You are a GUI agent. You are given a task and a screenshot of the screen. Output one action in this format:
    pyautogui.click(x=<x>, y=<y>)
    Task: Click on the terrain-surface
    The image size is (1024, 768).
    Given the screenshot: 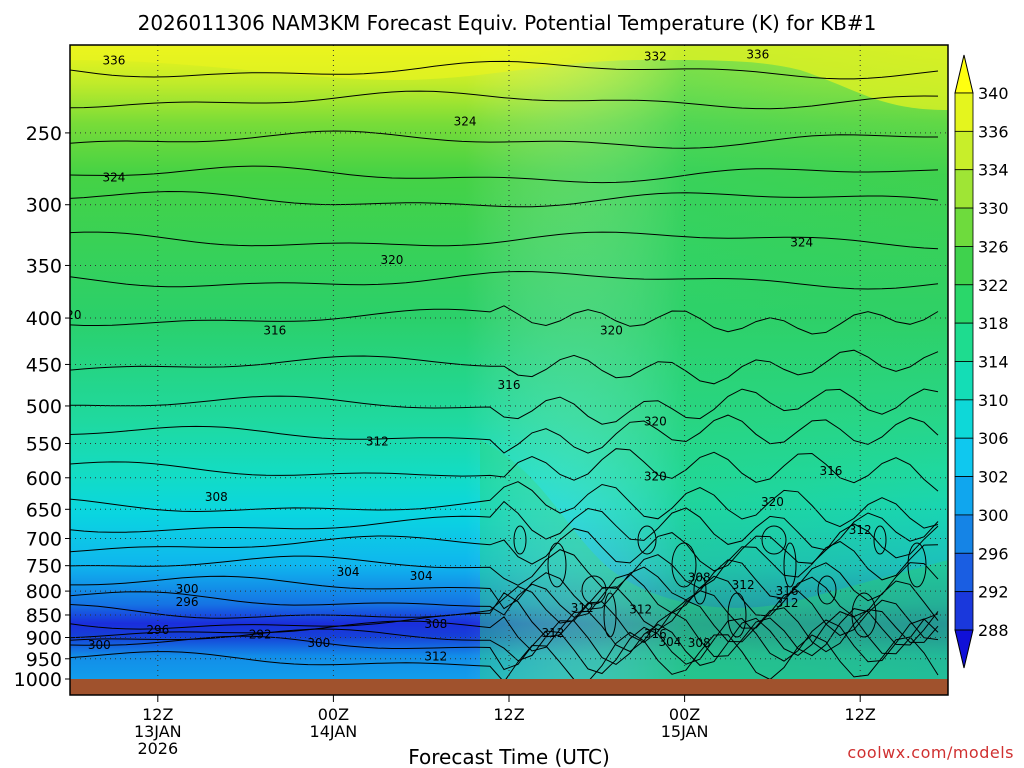 What is the action you would take?
    pyautogui.click(x=509, y=687)
    